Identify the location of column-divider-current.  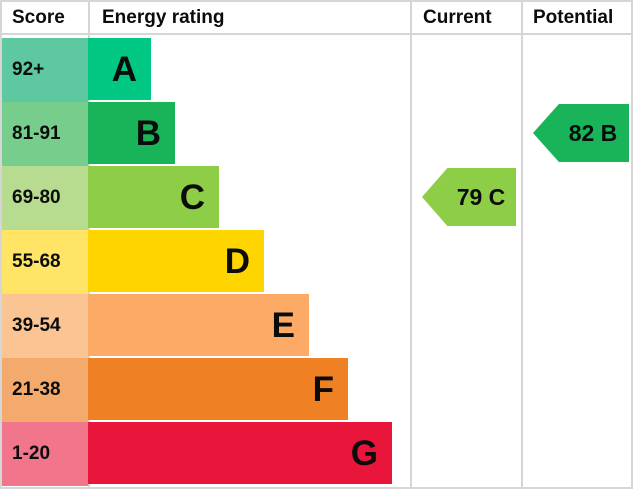
(411, 244).